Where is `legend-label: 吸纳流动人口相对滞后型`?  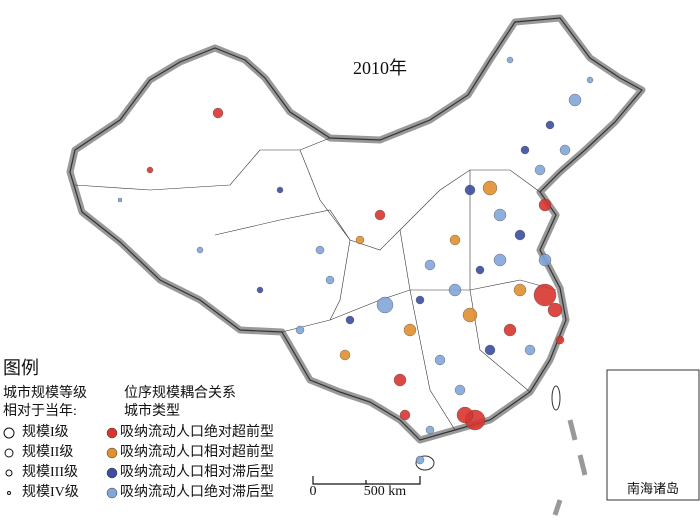
legend-label: 吸纳流动人口相对滞后型 is located at coordinates (197, 472).